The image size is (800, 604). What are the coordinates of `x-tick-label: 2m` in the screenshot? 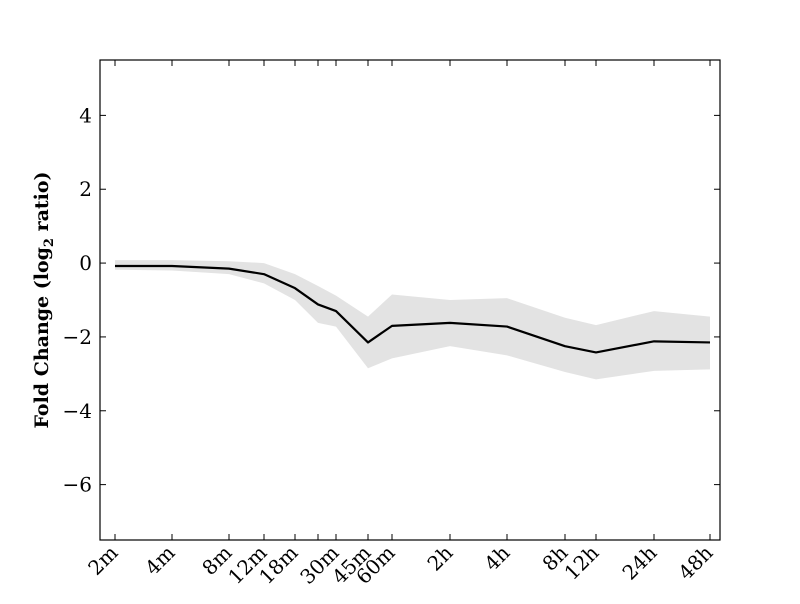 It's located at (102, 560).